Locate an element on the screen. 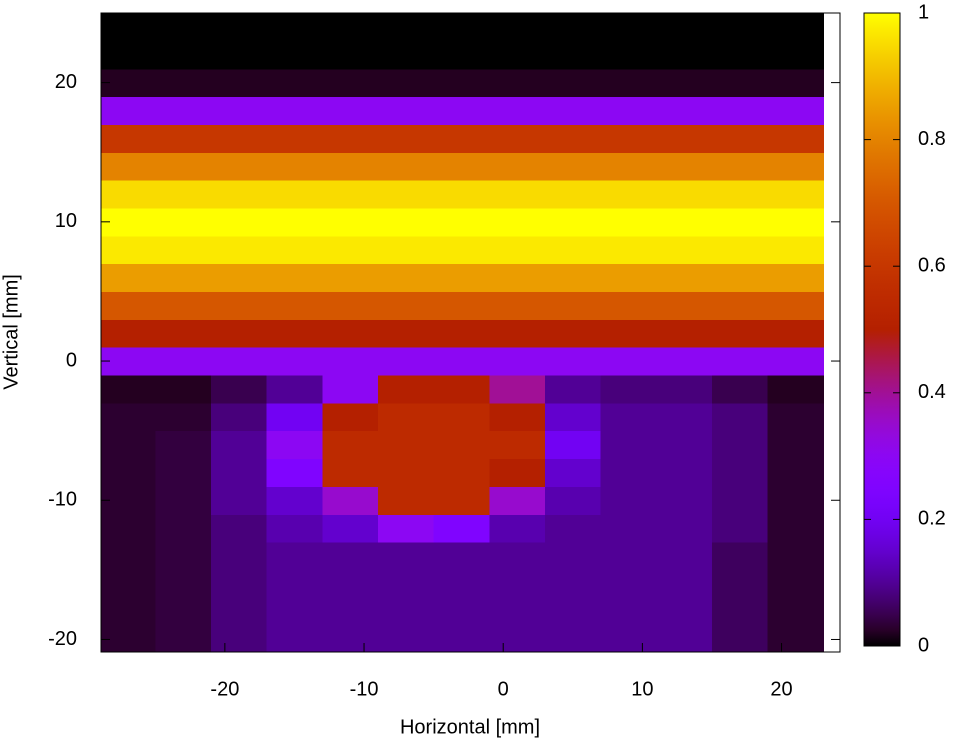  x-axis-label: Horizontal [mm] is located at coordinates (470, 727).